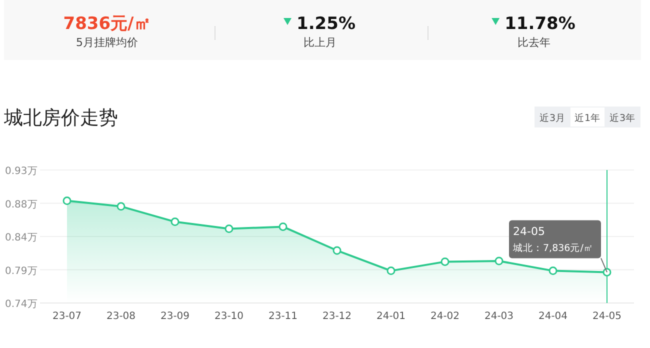 The image size is (650, 348). What do you see at coordinates (607, 316) in the screenshot?
I see `x-tick-label: 24-05` at bounding box center [607, 316].